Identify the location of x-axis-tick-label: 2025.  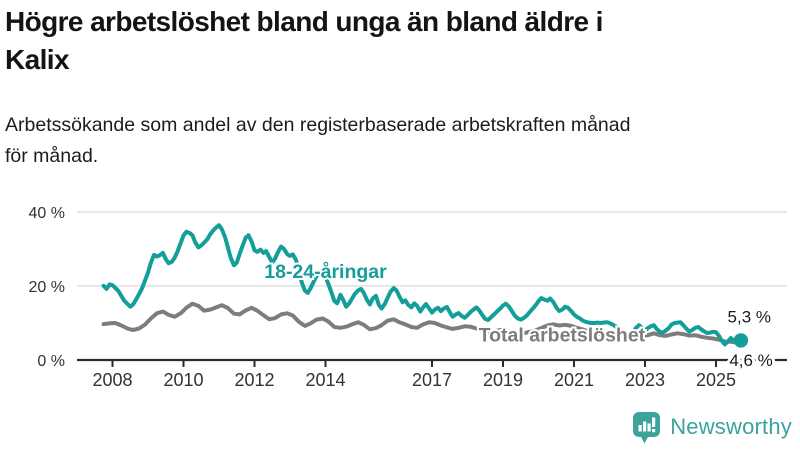
(716, 380).